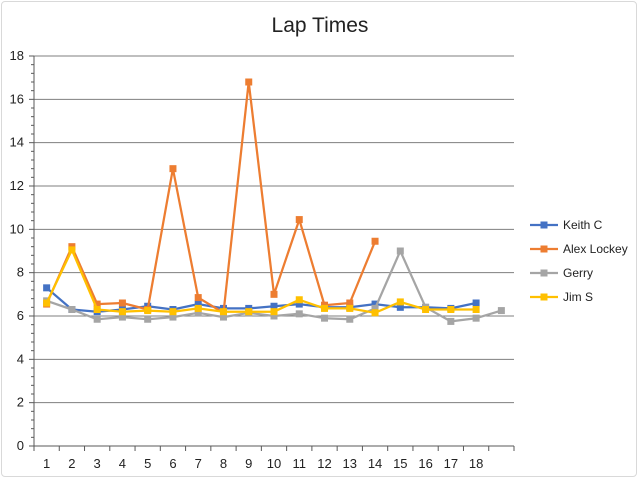 The height and width of the screenshot is (480, 640). Describe the element at coordinates (122, 463) in the screenshot. I see `x-tick-label-4: 4` at that location.